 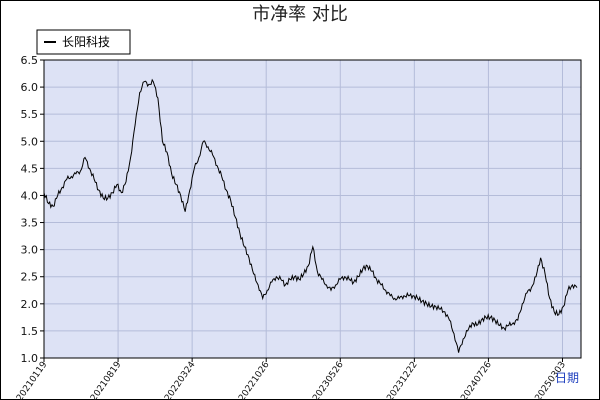 What do you see at coordinates (30, 114) in the screenshot?
I see `y-tick-label: 5.5` at bounding box center [30, 114].